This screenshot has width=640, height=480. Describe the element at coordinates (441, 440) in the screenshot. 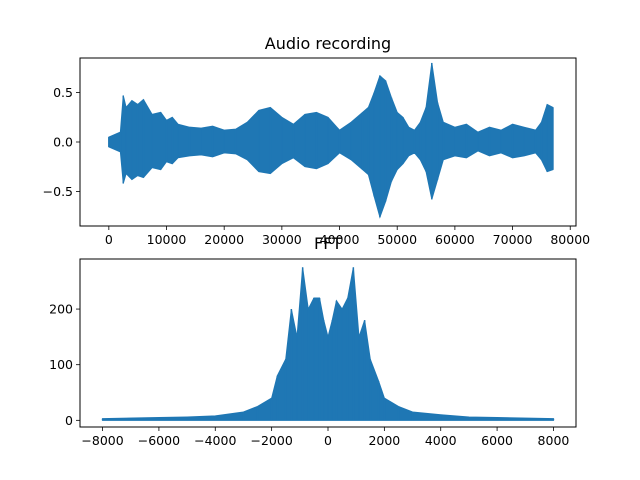

I see `fft-x-tick-label: 4000` at that location.